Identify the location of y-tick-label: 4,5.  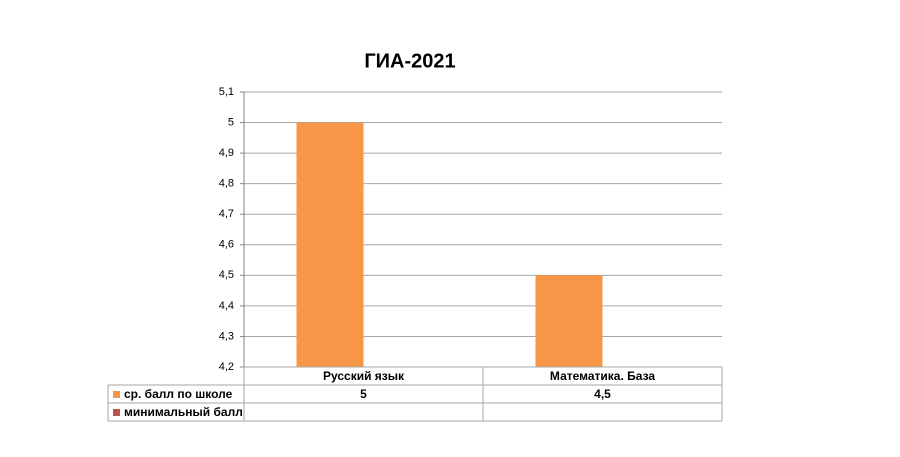
(226, 275).